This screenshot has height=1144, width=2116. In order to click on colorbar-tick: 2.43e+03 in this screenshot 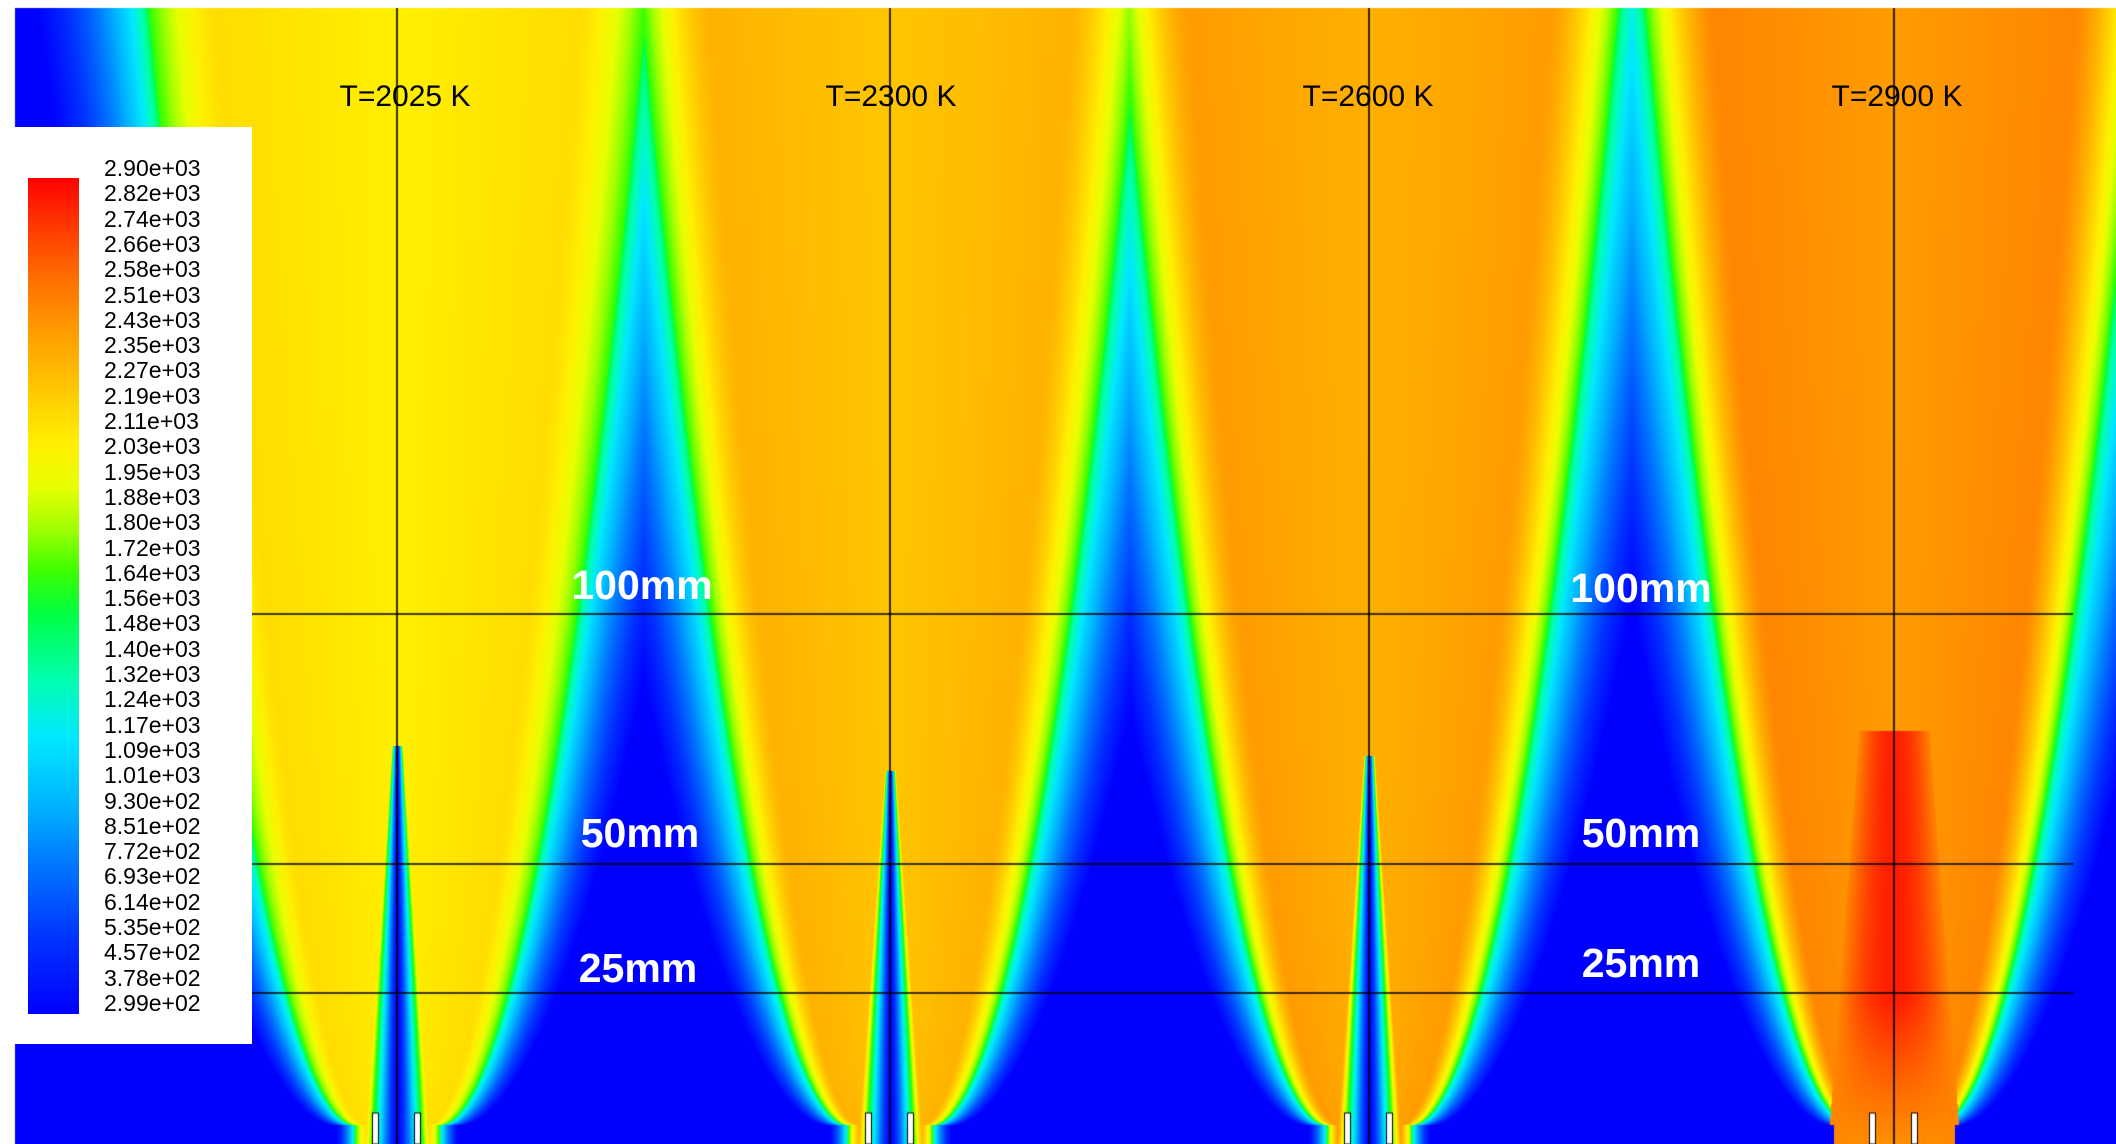, I will do `click(152, 319)`.